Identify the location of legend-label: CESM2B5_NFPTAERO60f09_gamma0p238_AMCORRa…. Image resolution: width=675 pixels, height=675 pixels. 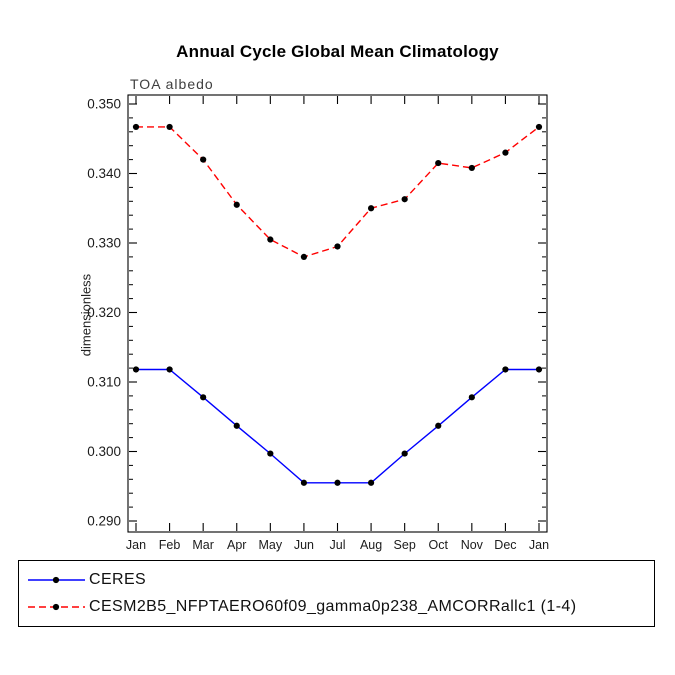
(333, 606).